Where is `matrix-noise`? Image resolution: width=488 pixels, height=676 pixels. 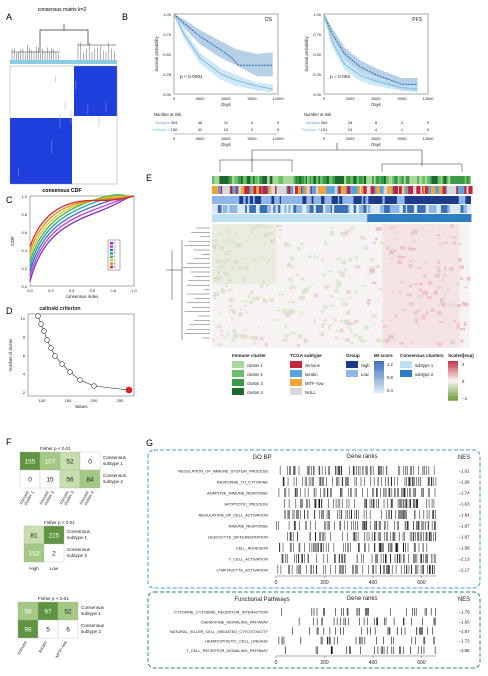 matrix-noise is located at coordinates (60, 121).